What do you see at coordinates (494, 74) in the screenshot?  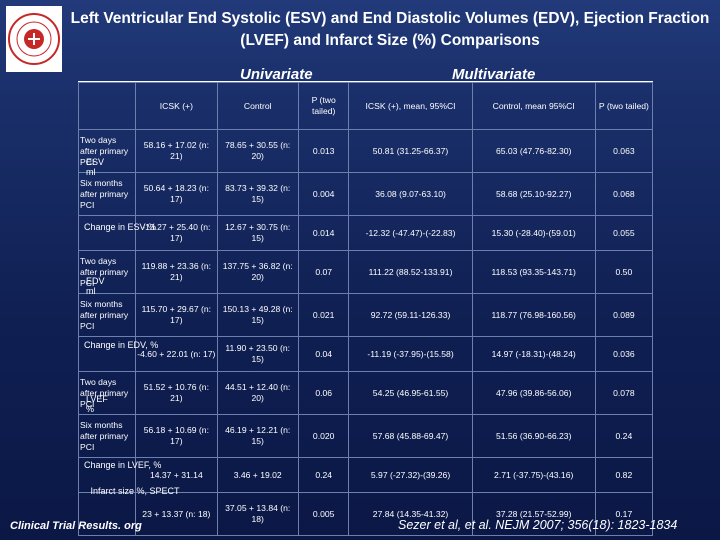 I see `multivariate-header: Multivariate` at bounding box center [494, 74].